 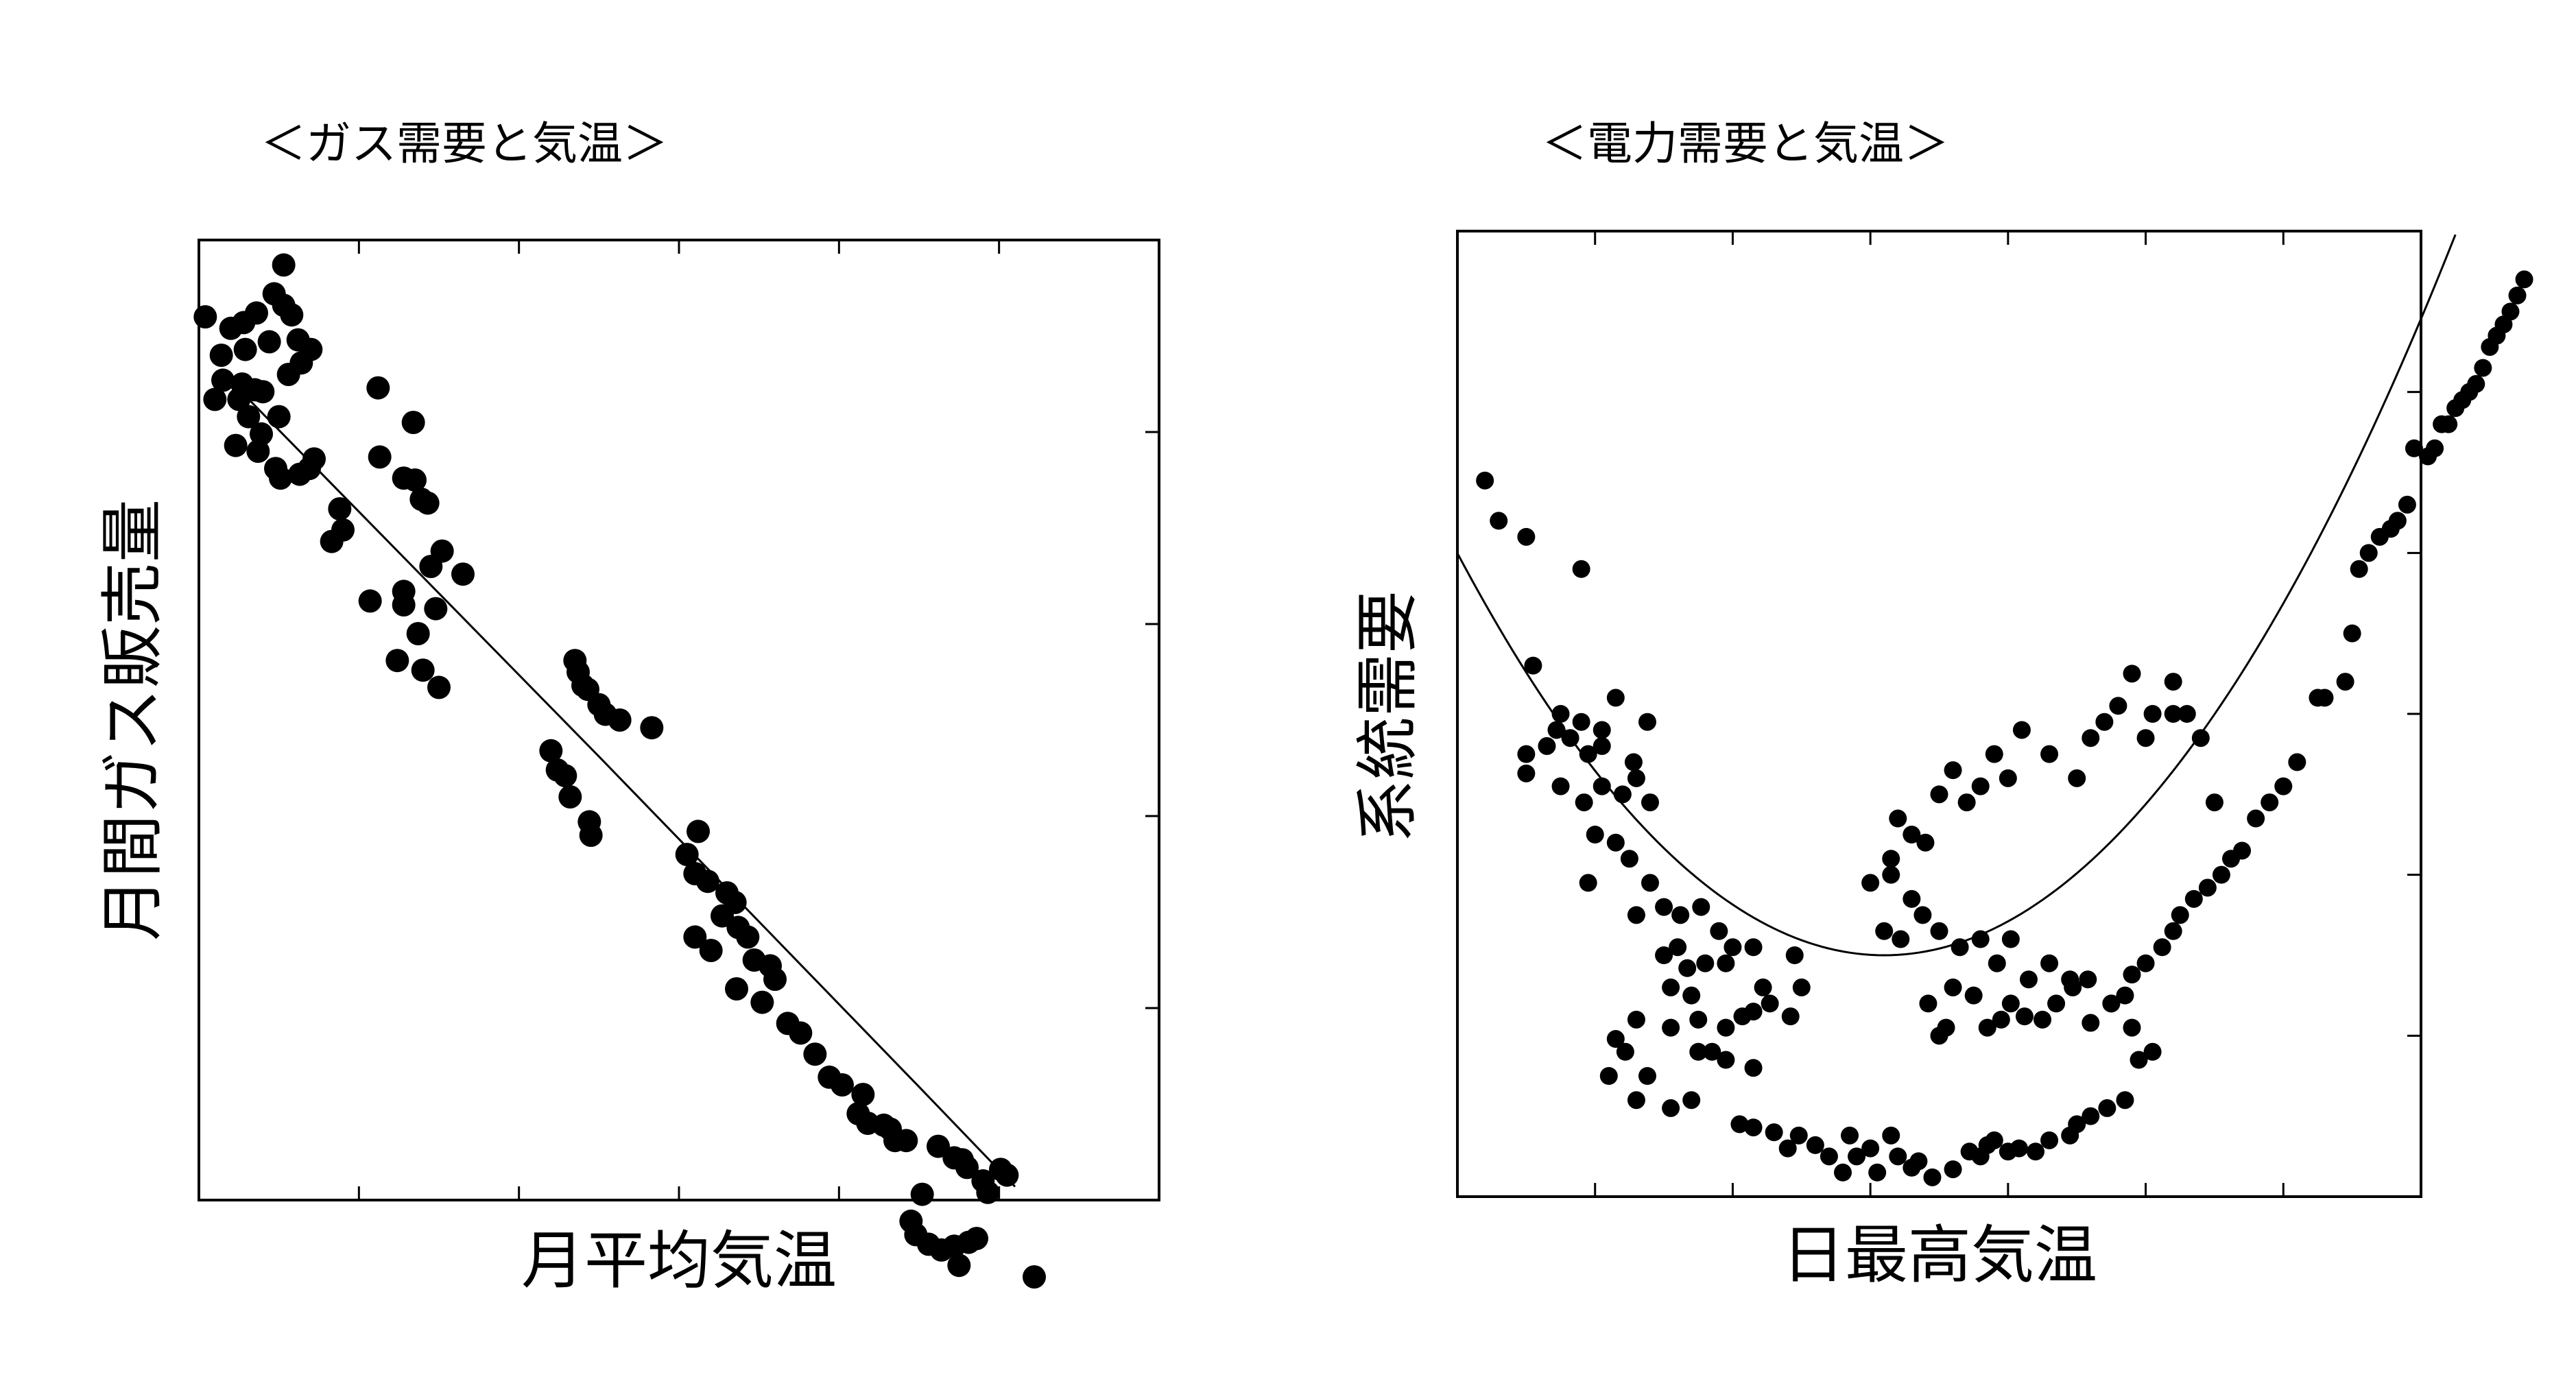 What do you see at coordinates (464, 143) in the screenshot?
I see `gas-chart-title: ＜ガス需要と気温＞` at bounding box center [464, 143].